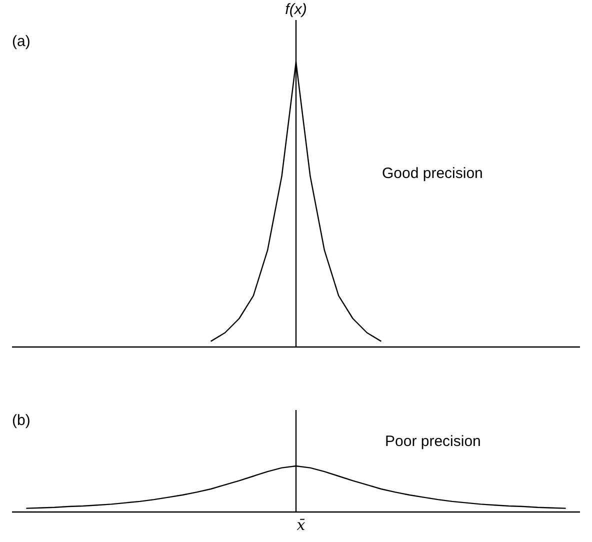 The width and height of the screenshot is (592, 542). I want to click on text: x̄, so click(301, 525).